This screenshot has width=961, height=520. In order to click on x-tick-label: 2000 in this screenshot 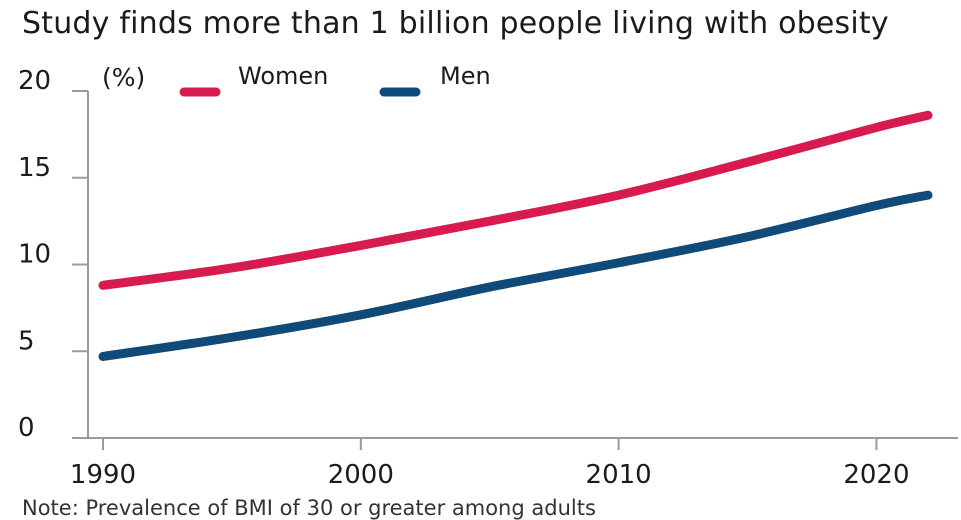, I will do `click(361, 475)`.